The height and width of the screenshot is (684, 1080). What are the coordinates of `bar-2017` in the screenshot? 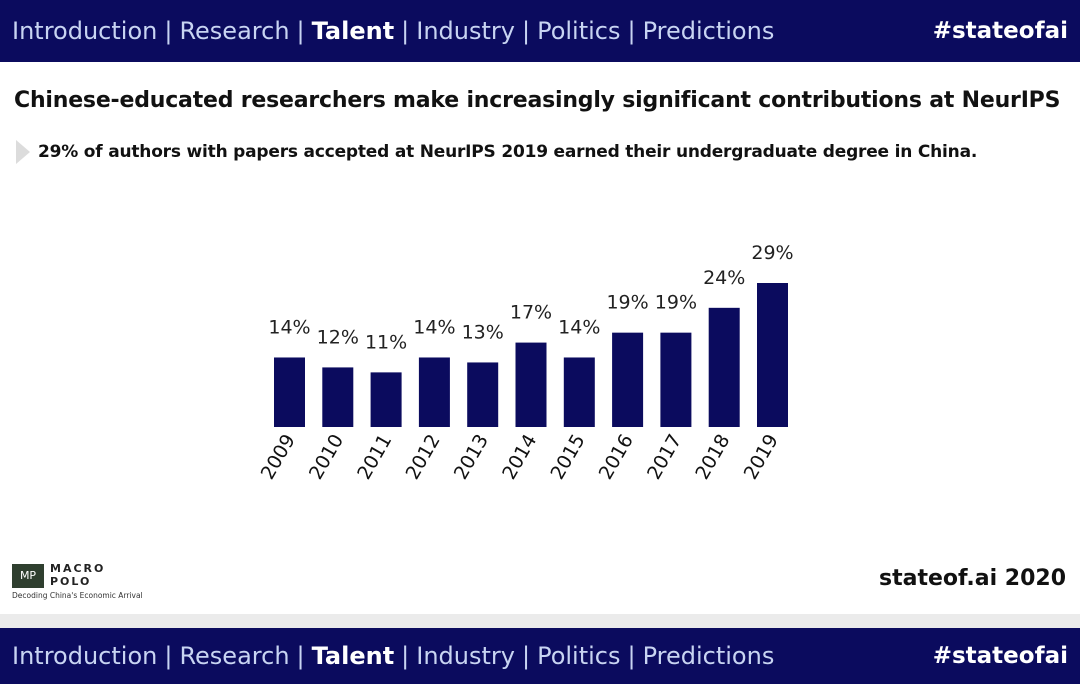 It's located at (676, 379).